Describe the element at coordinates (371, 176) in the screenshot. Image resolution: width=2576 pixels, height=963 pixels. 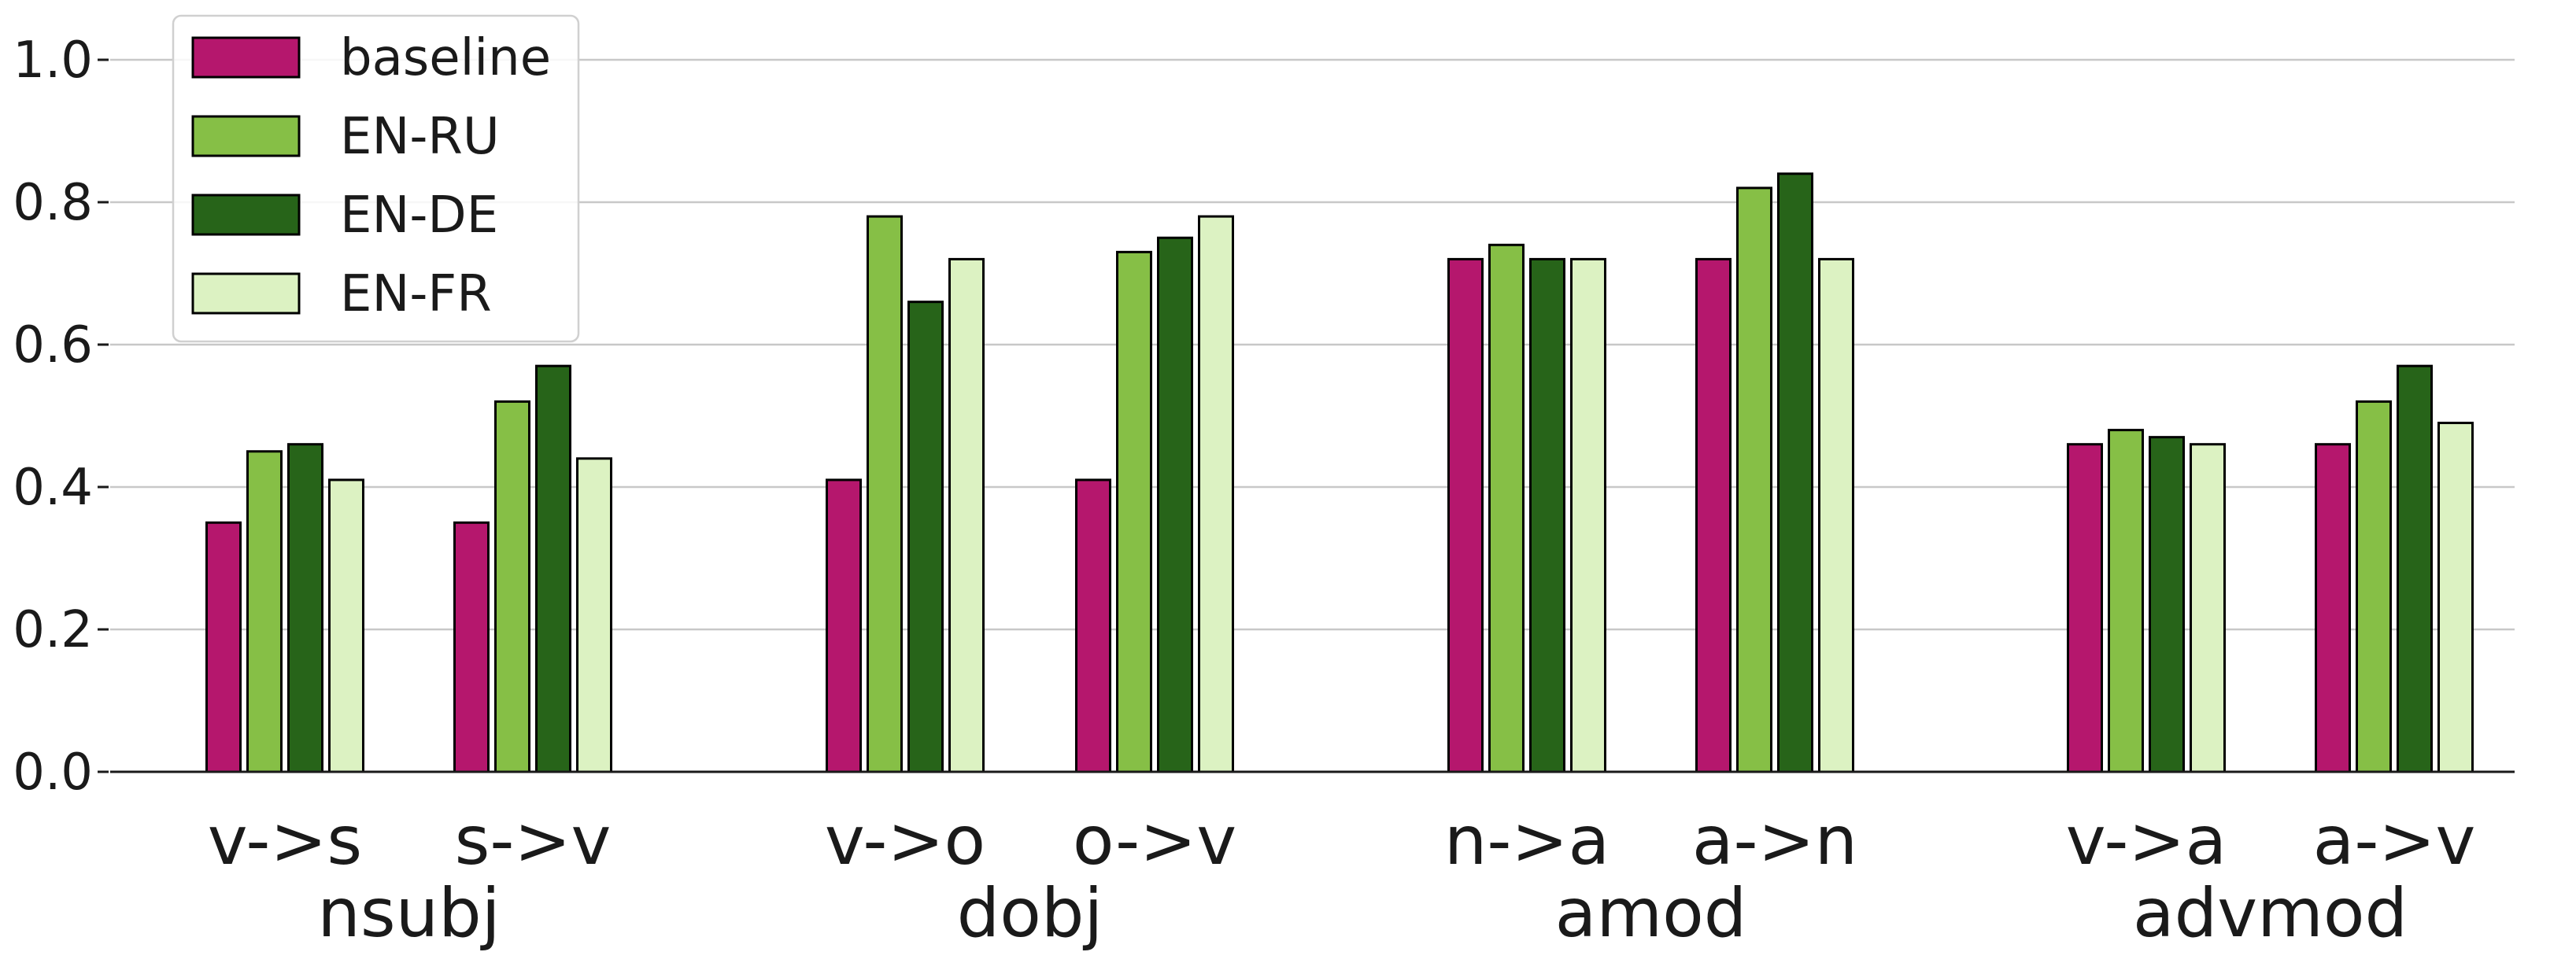
I see `legend-entries: baseline EN-RU EN-DE EN-FR` at that location.